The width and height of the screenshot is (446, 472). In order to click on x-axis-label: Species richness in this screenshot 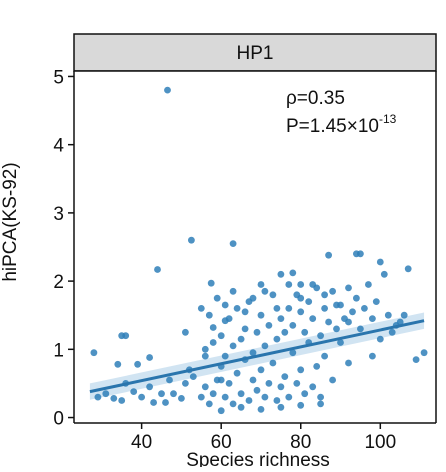, I will do `click(258, 458)`.